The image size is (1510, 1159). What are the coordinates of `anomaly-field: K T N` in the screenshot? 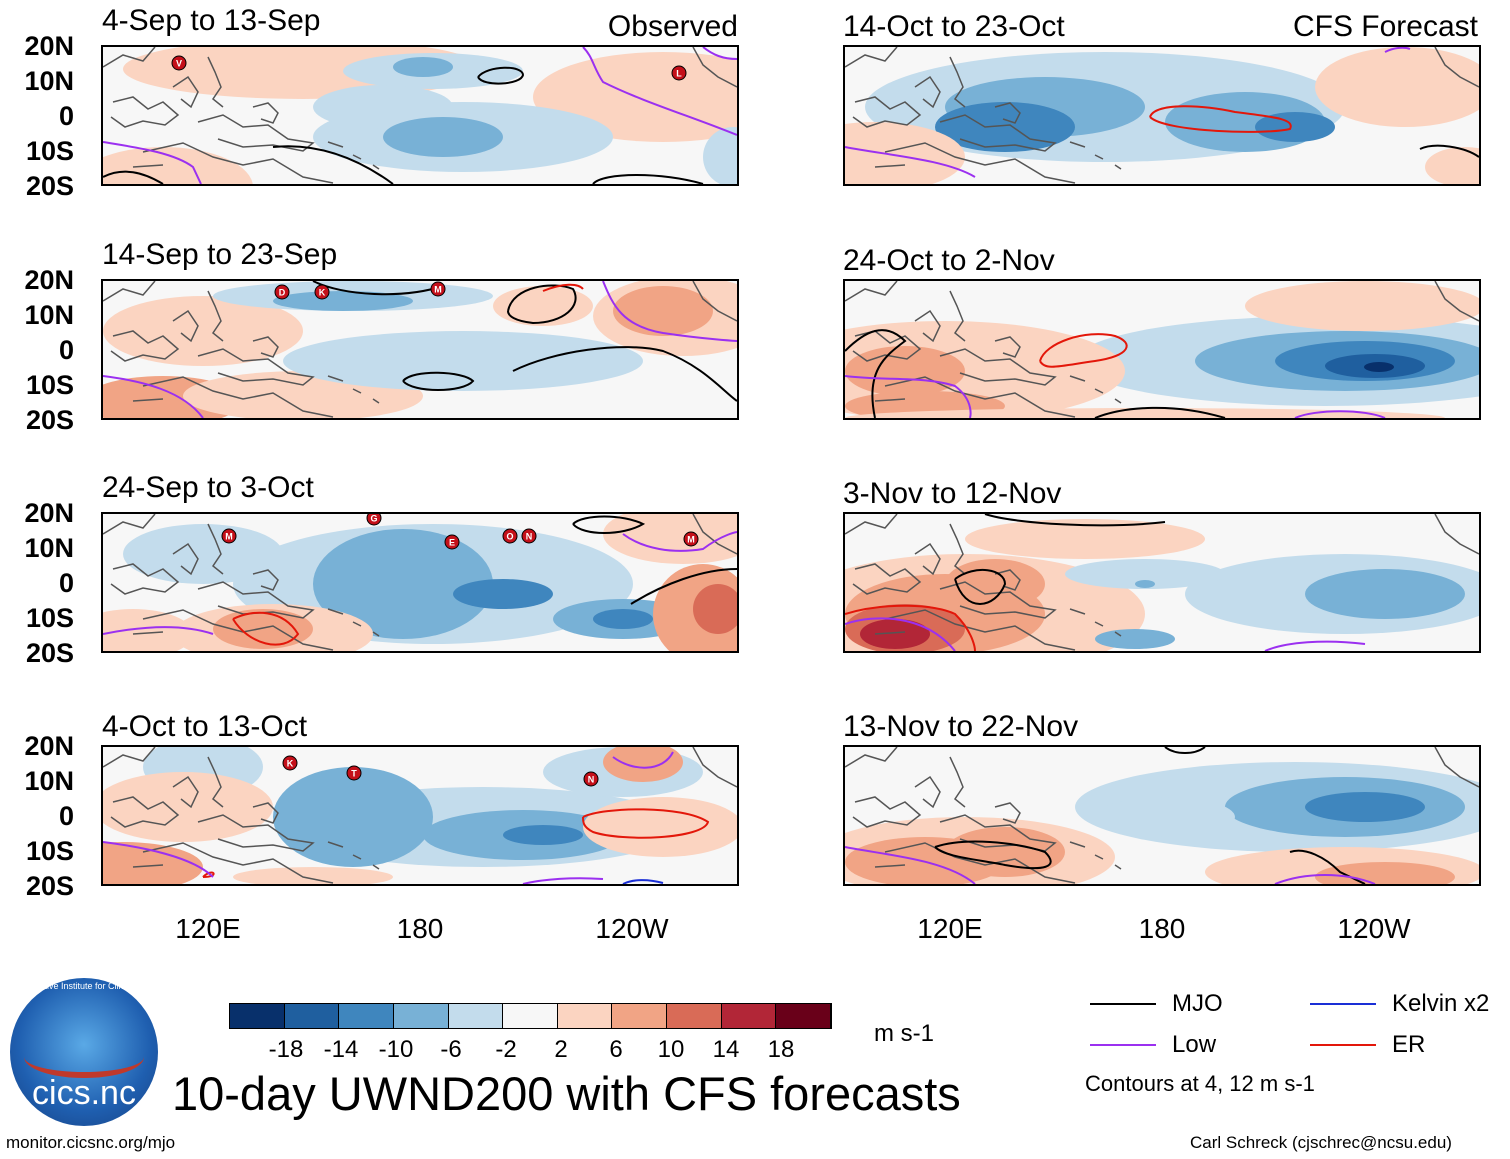 It's located at (420, 815).